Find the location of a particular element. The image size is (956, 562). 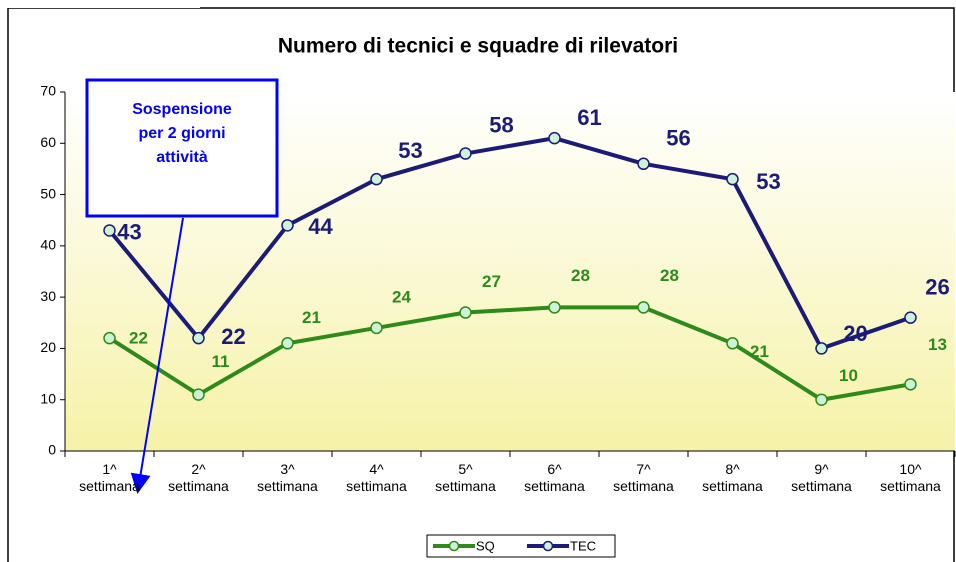

legend-label: TEC is located at coordinates (583, 545).